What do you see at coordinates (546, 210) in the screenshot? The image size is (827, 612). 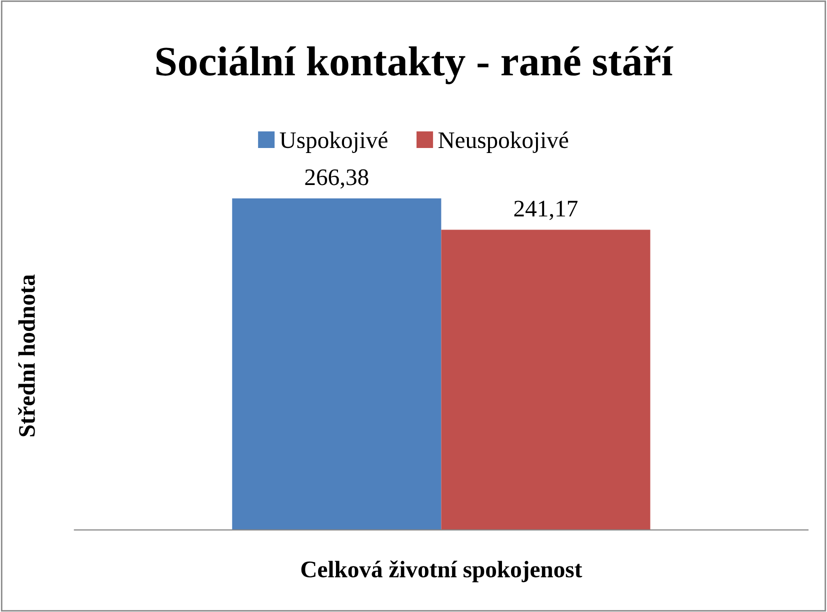 I see `data-label: 241,17` at bounding box center [546, 210].